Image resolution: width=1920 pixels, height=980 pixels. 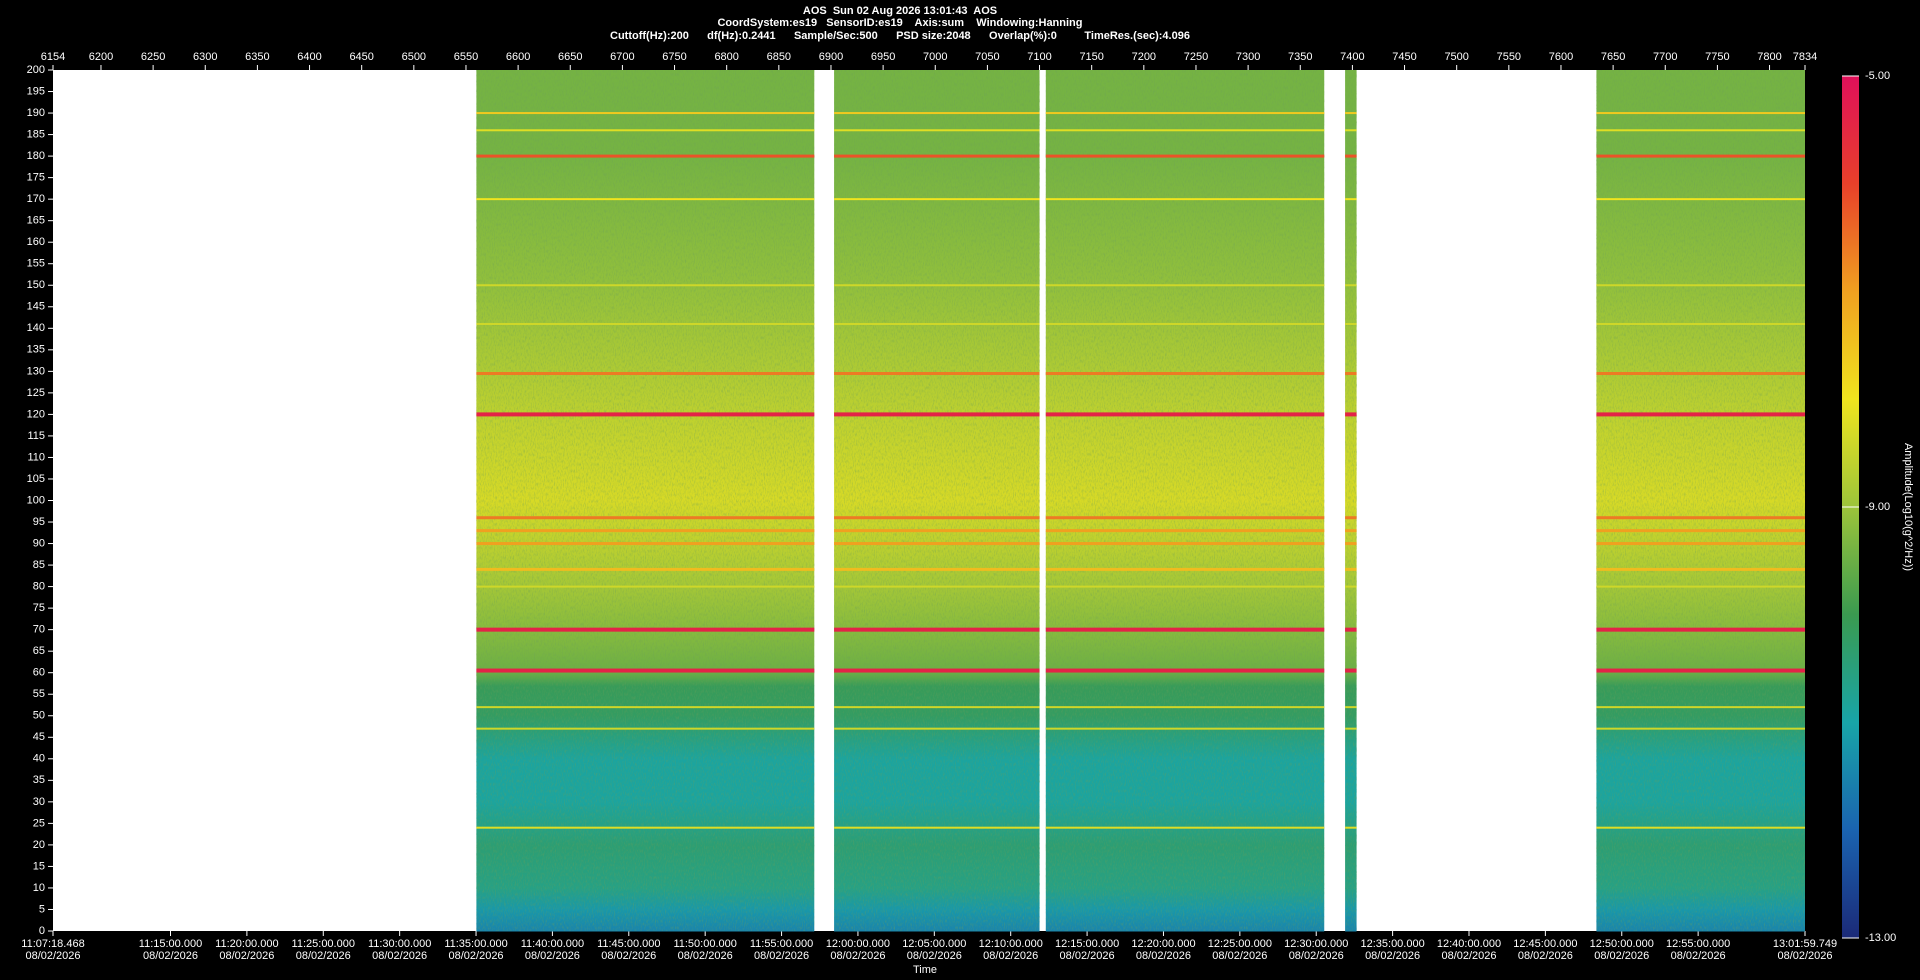 What do you see at coordinates (935, 57) in the screenshot?
I see `x-tick-label: 7000` at bounding box center [935, 57].